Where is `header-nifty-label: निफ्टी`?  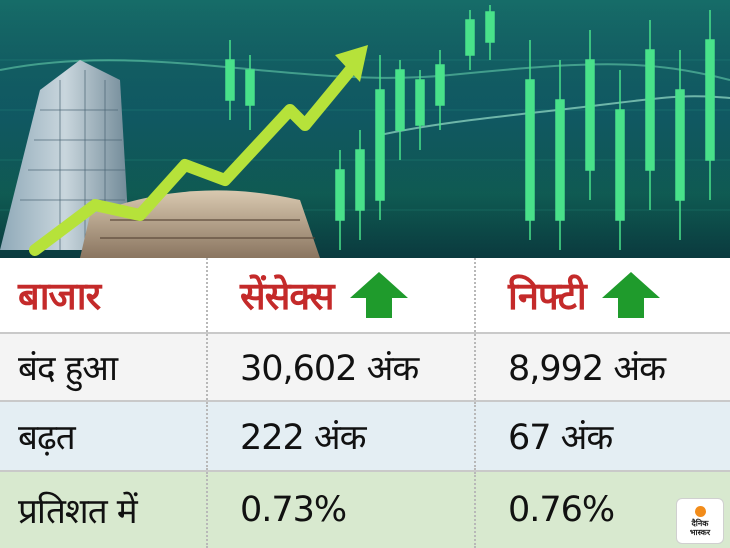
header-nifty-label: निफ्टी is located at coordinates (547, 296).